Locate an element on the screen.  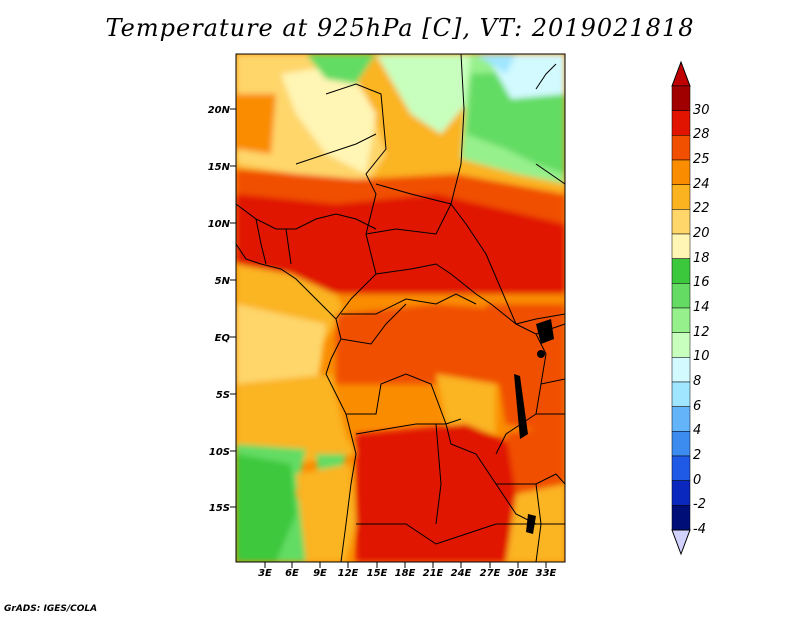
colorbar-label: 30 is located at coordinates (701, 110).